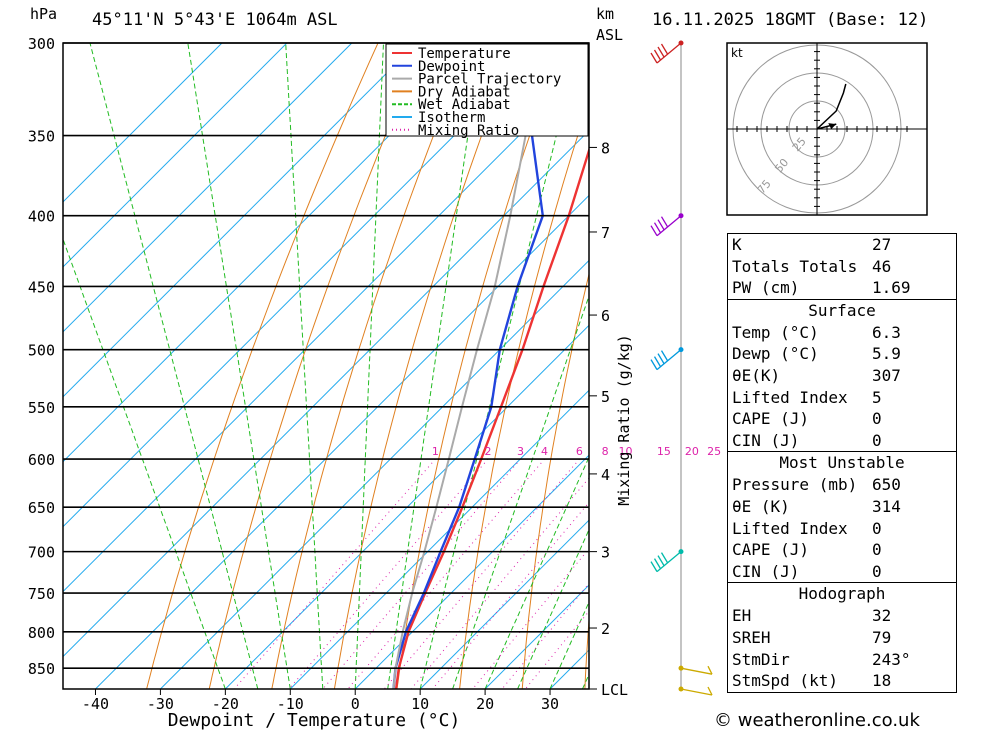  I want to click on pressure-tick-label: 750, so click(41, 594).